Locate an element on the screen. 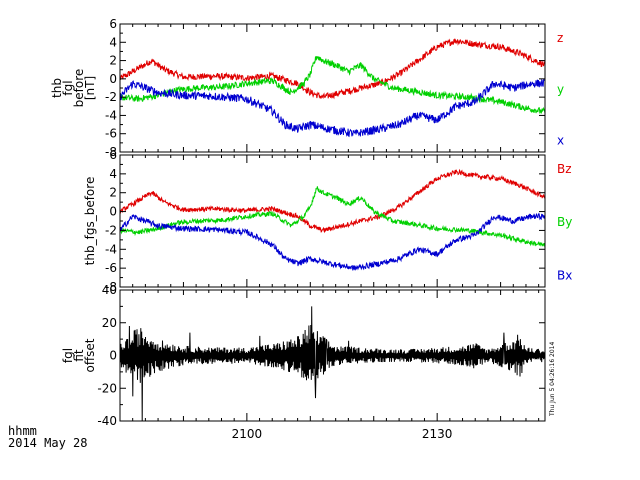  series-line-x is located at coordinates (333, 108).